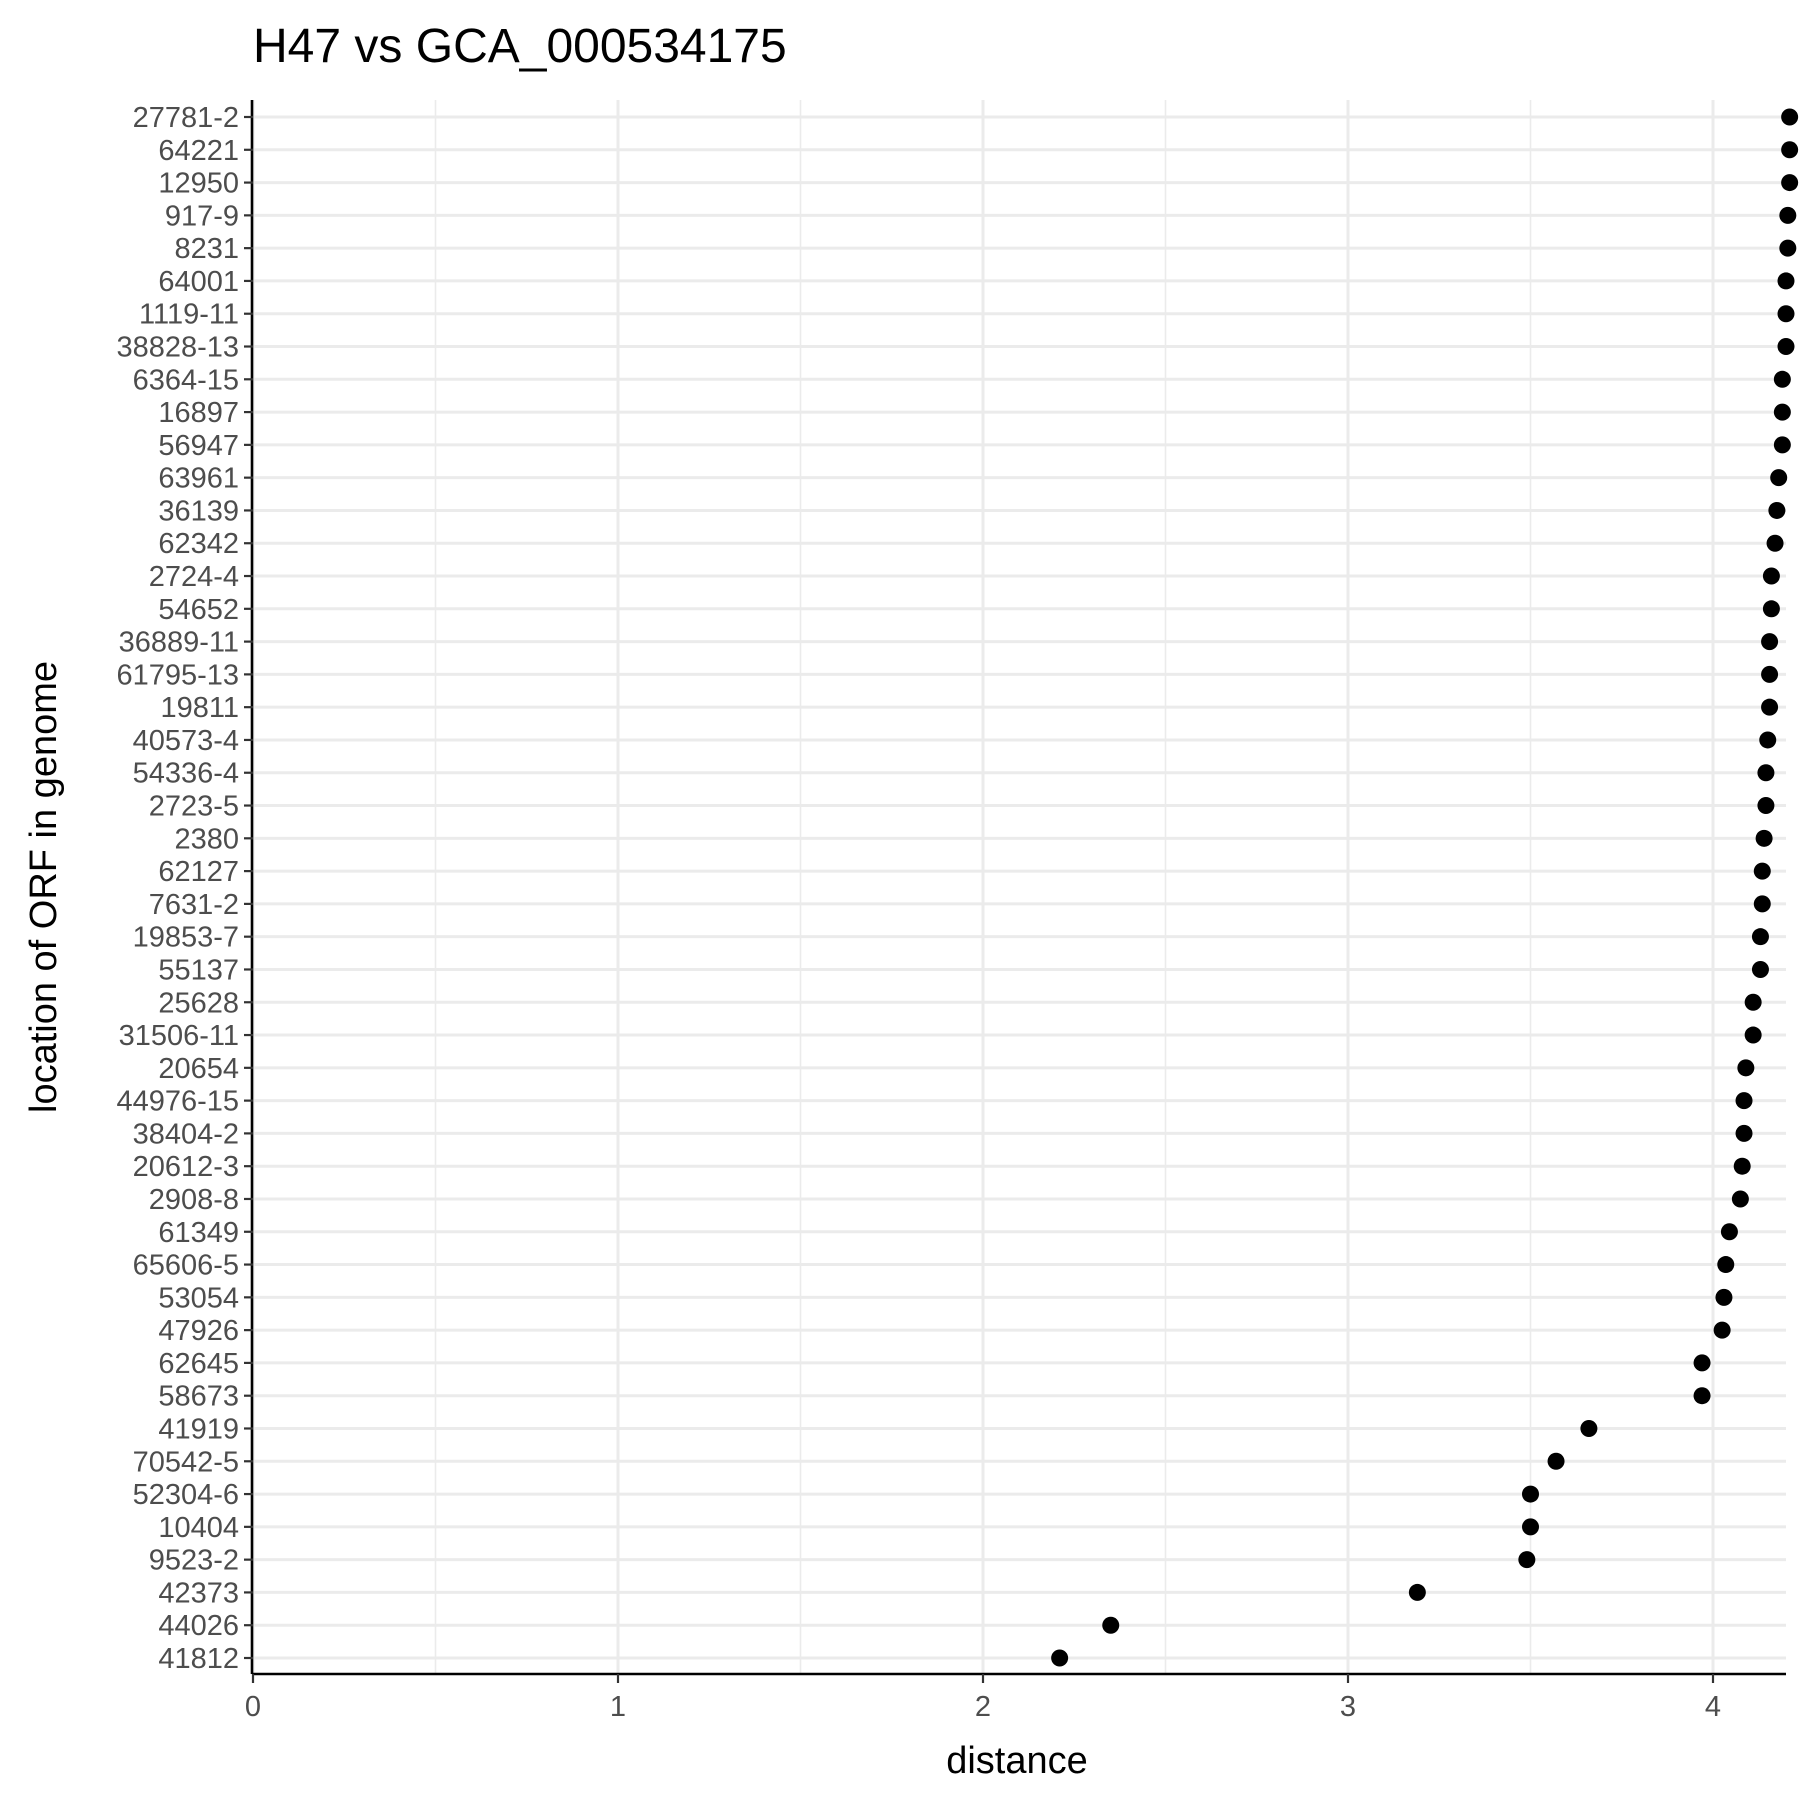 The height and width of the screenshot is (1800, 1800). What do you see at coordinates (1713, 1707) in the screenshot?
I see `x-tick-label: 4` at bounding box center [1713, 1707].